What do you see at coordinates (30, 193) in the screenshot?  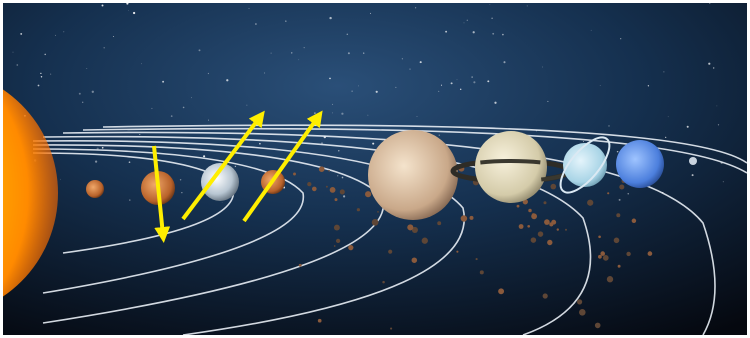 I see `sun-icon` at bounding box center [30, 193].